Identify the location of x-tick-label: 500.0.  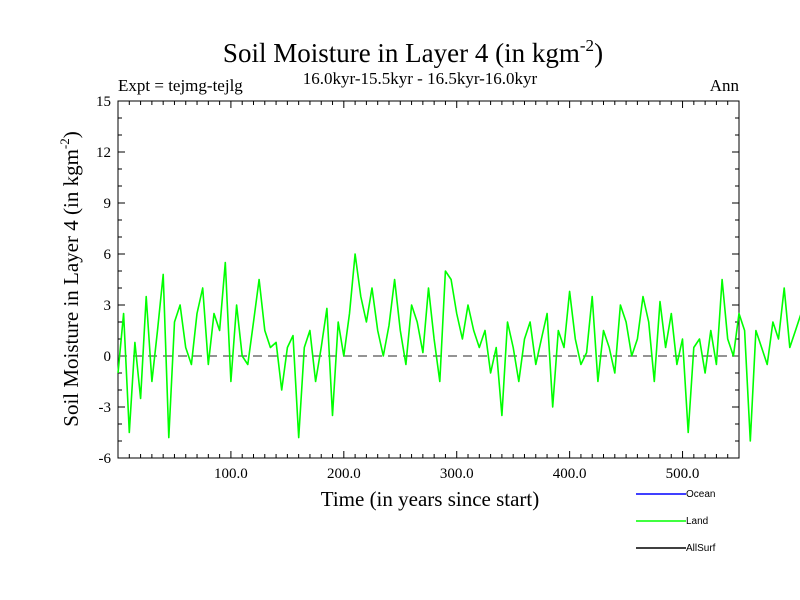
(683, 474).